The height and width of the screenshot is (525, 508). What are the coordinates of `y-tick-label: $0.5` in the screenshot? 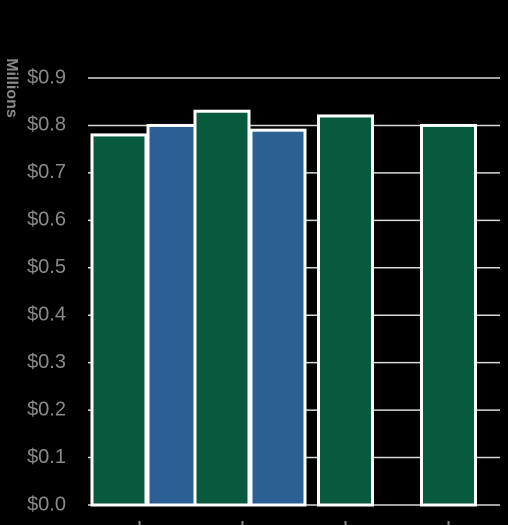 It's located at (46, 267).